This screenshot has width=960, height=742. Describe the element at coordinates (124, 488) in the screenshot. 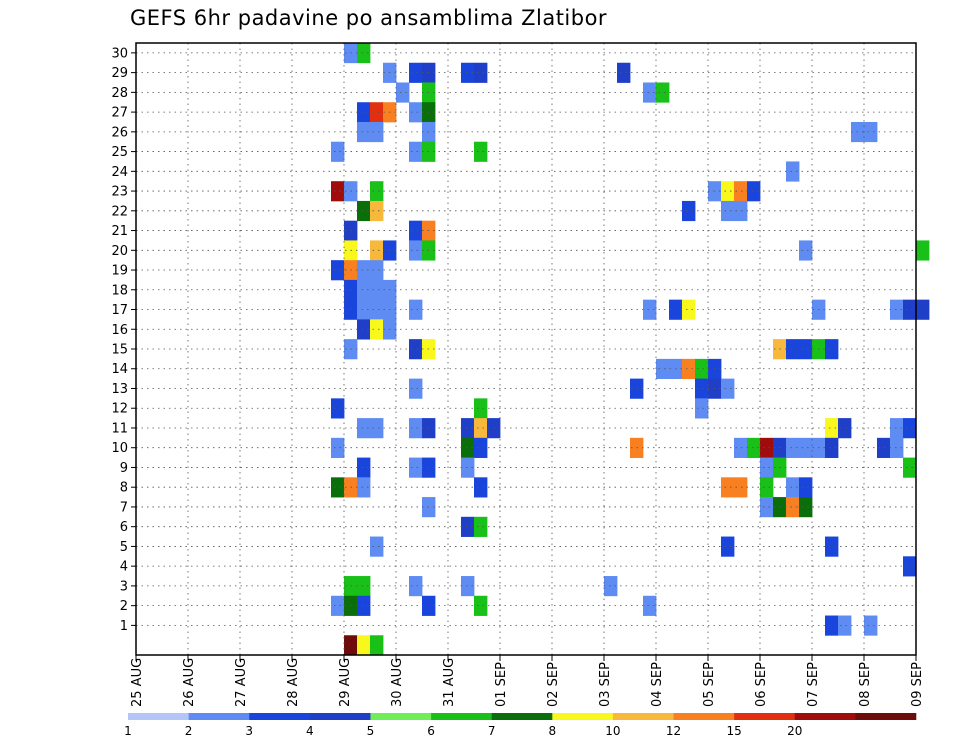

I see `y-tick-label: 8` at that location.